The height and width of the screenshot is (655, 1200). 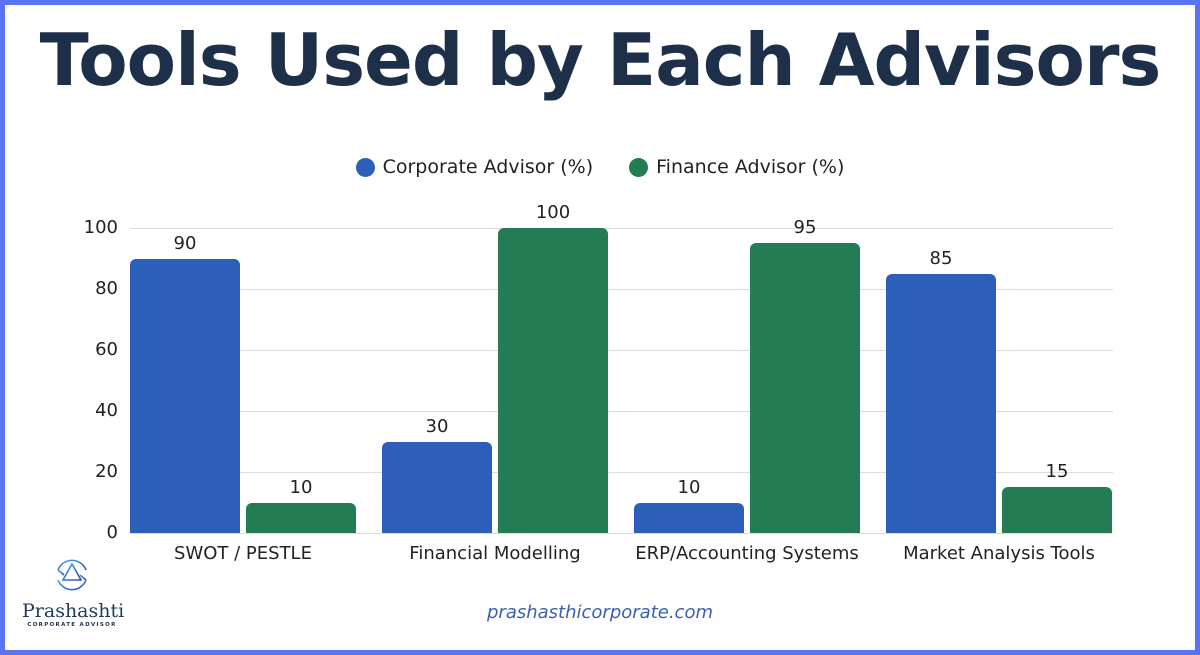 I want to click on y-tick-label: 40, so click(x=106, y=410).